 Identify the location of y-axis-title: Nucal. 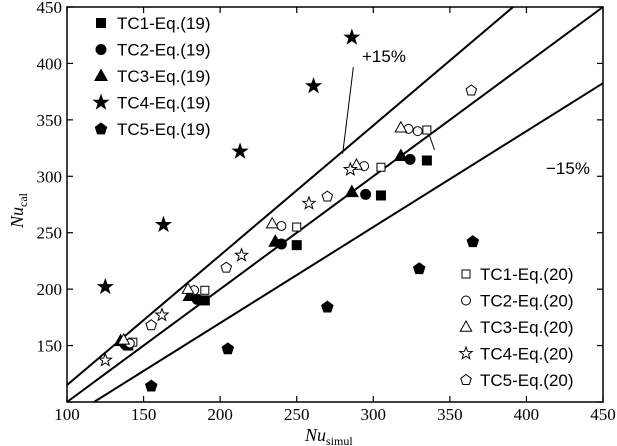
(18, 210).